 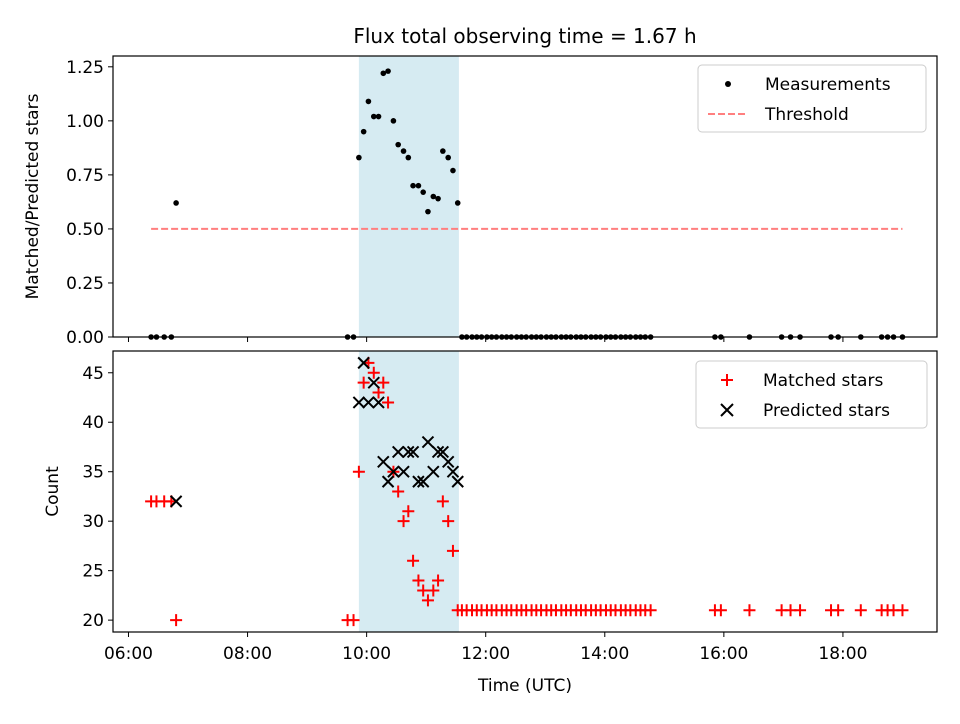 I want to click on x-tick-label: 12:00, so click(x=485, y=654).